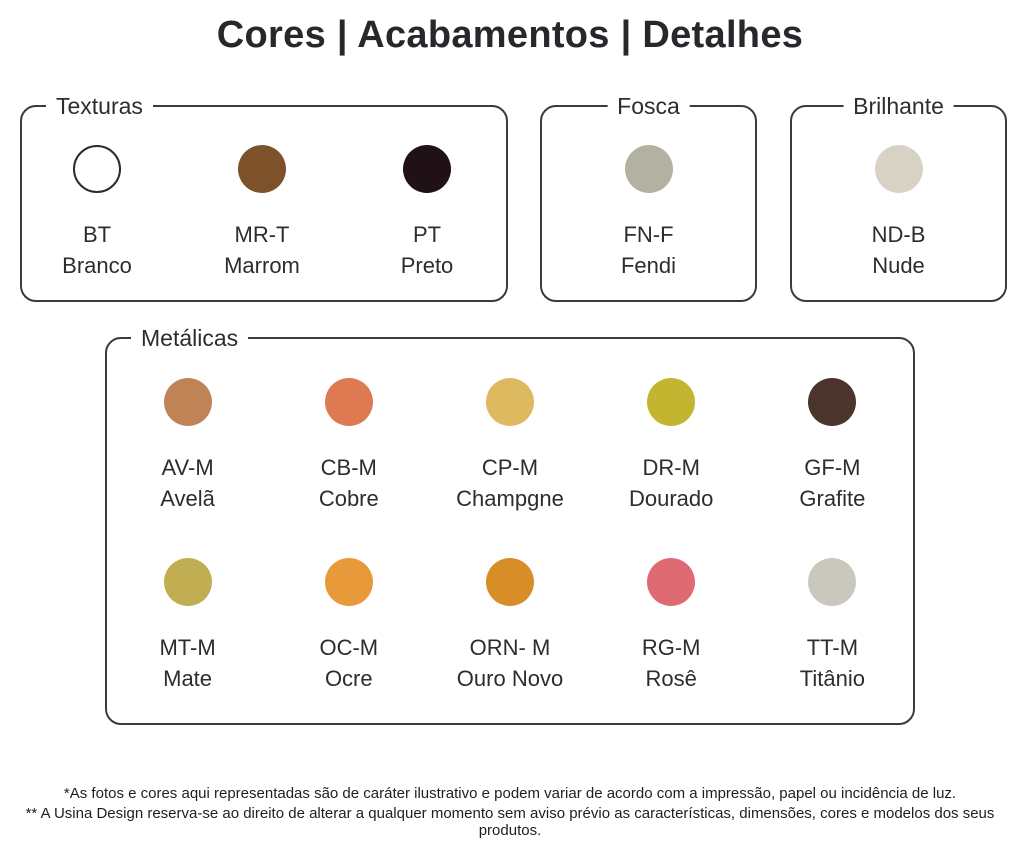 The height and width of the screenshot is (860, 1020). I want to click on group-brilhante: Brilhante ND-B Nude, so click(898, 196).